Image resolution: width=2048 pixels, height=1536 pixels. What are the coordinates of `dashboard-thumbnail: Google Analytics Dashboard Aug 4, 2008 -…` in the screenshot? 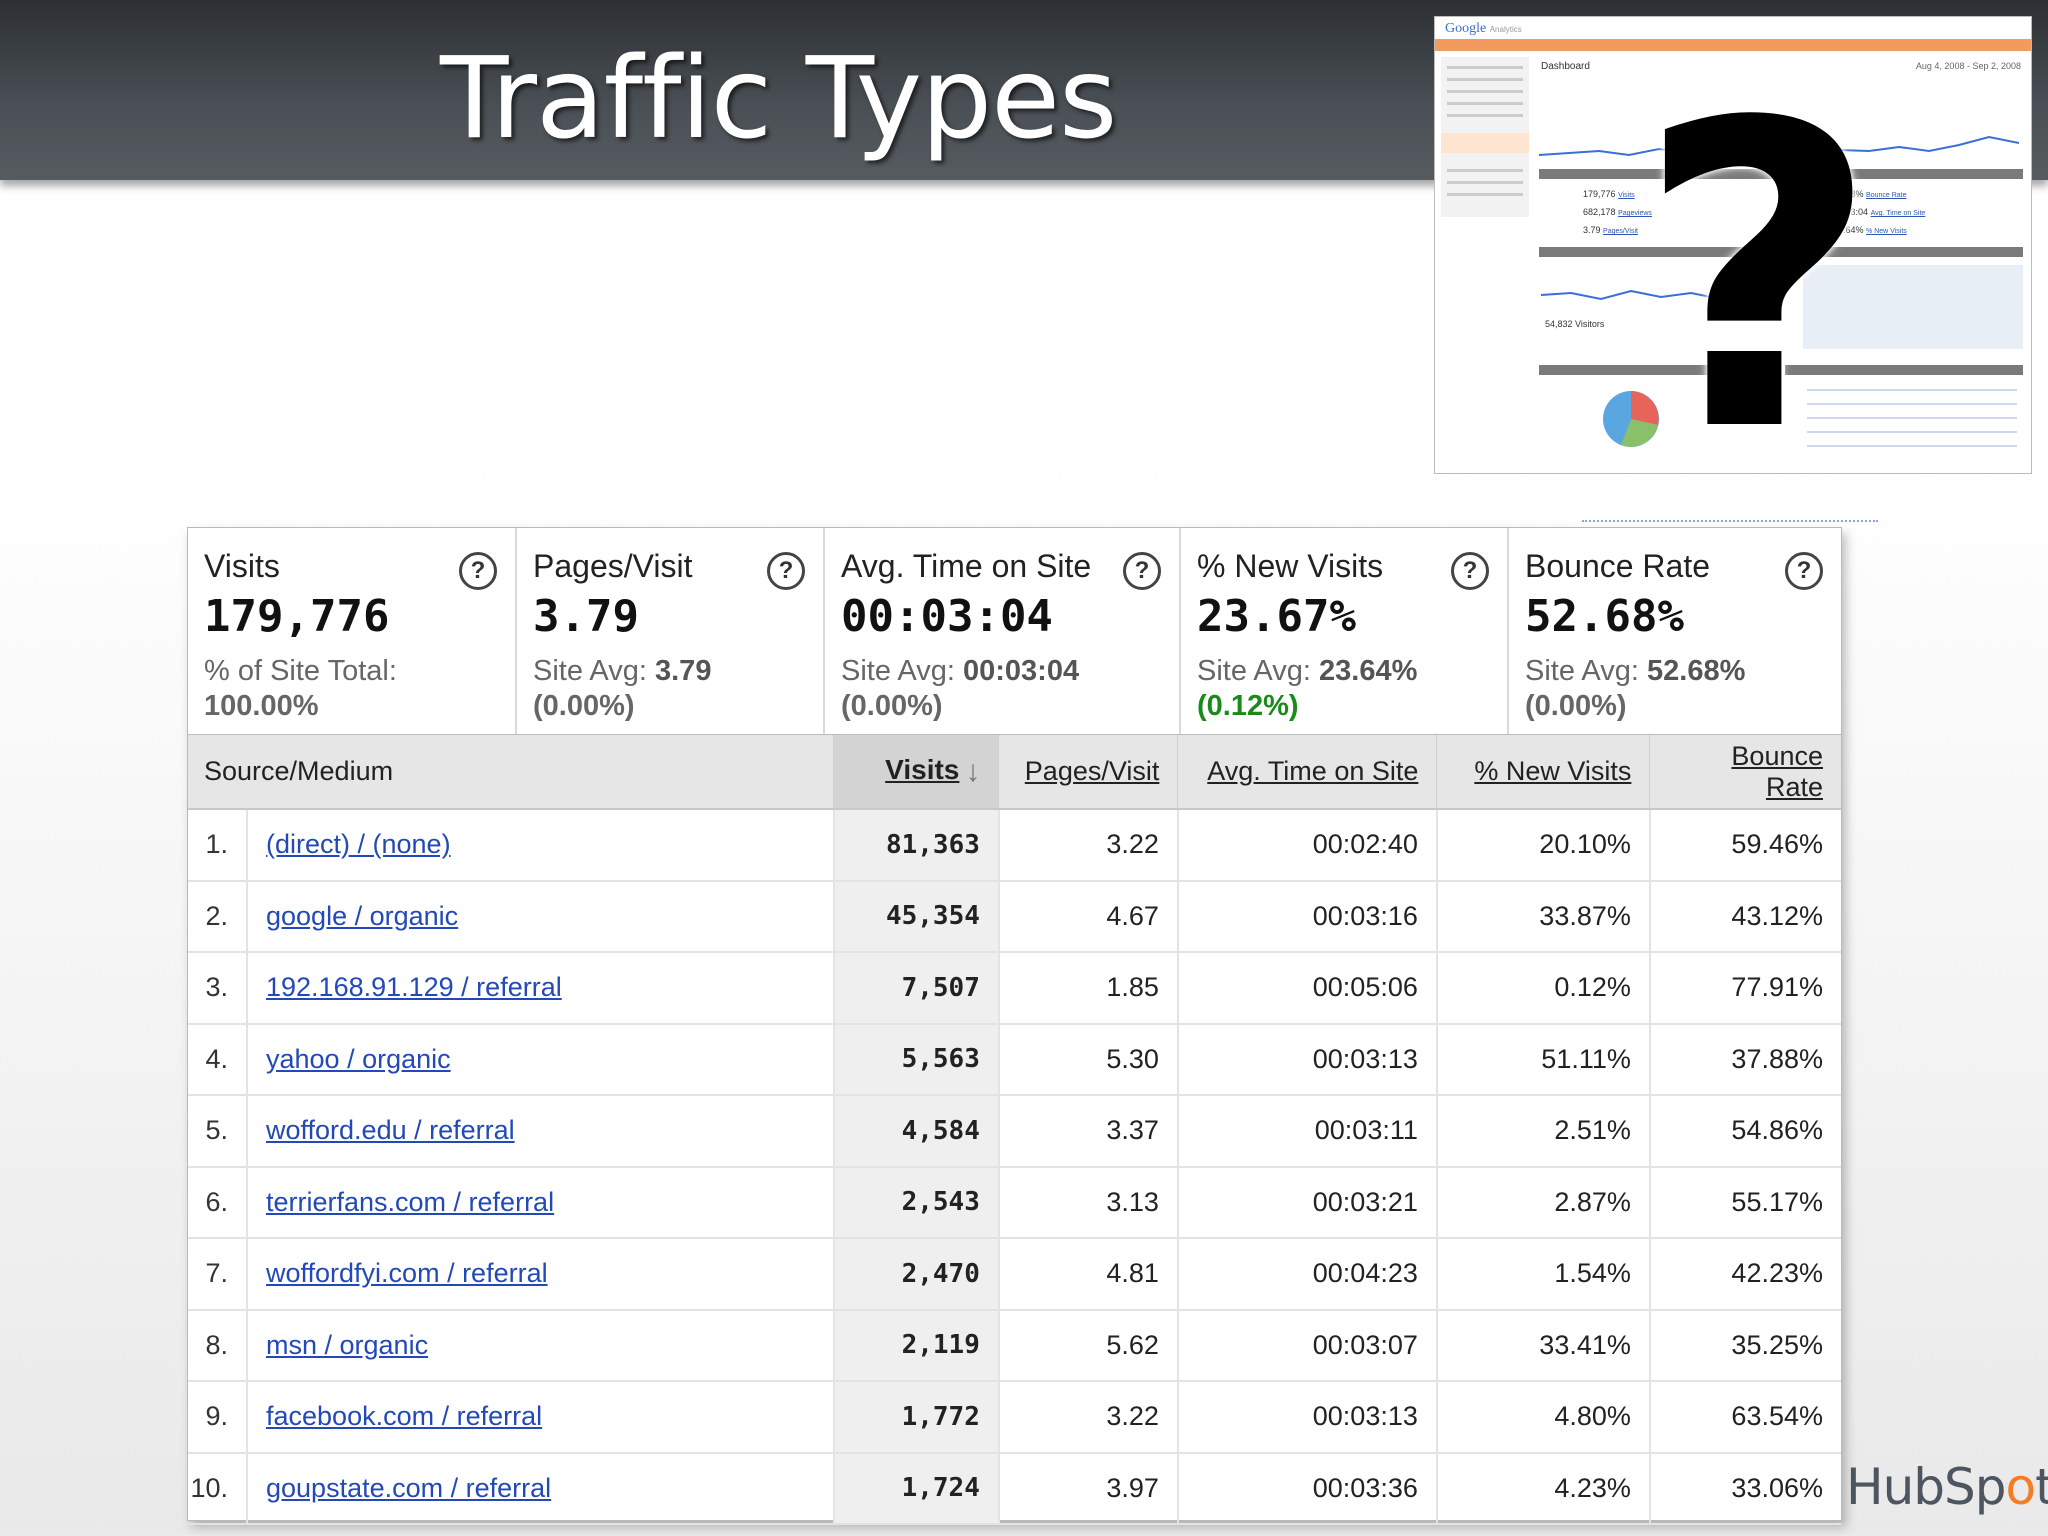 It's located at (1733, 245).